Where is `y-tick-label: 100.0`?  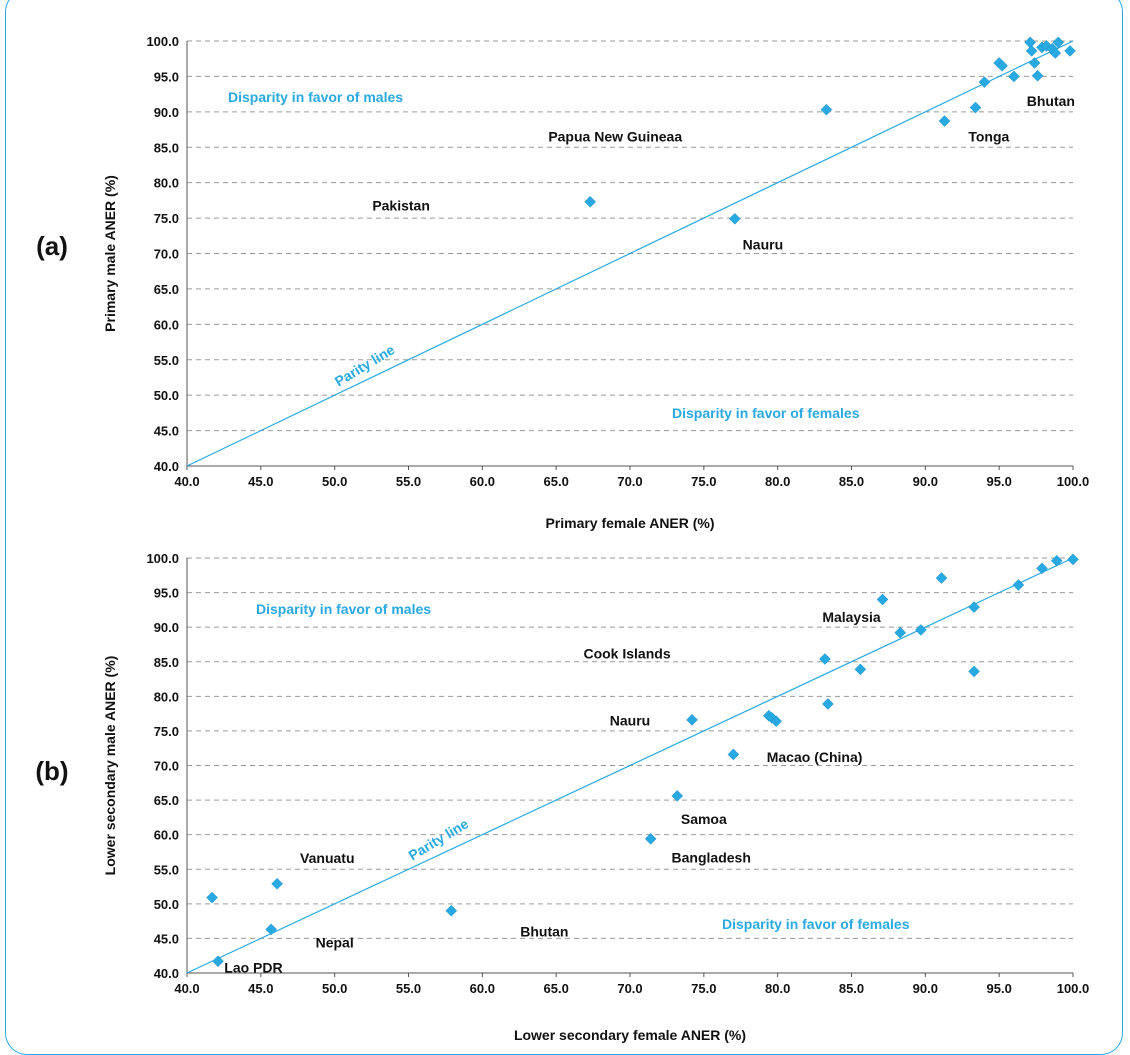 y-tick-label: 100.0 is located at coordinates (162, 558).